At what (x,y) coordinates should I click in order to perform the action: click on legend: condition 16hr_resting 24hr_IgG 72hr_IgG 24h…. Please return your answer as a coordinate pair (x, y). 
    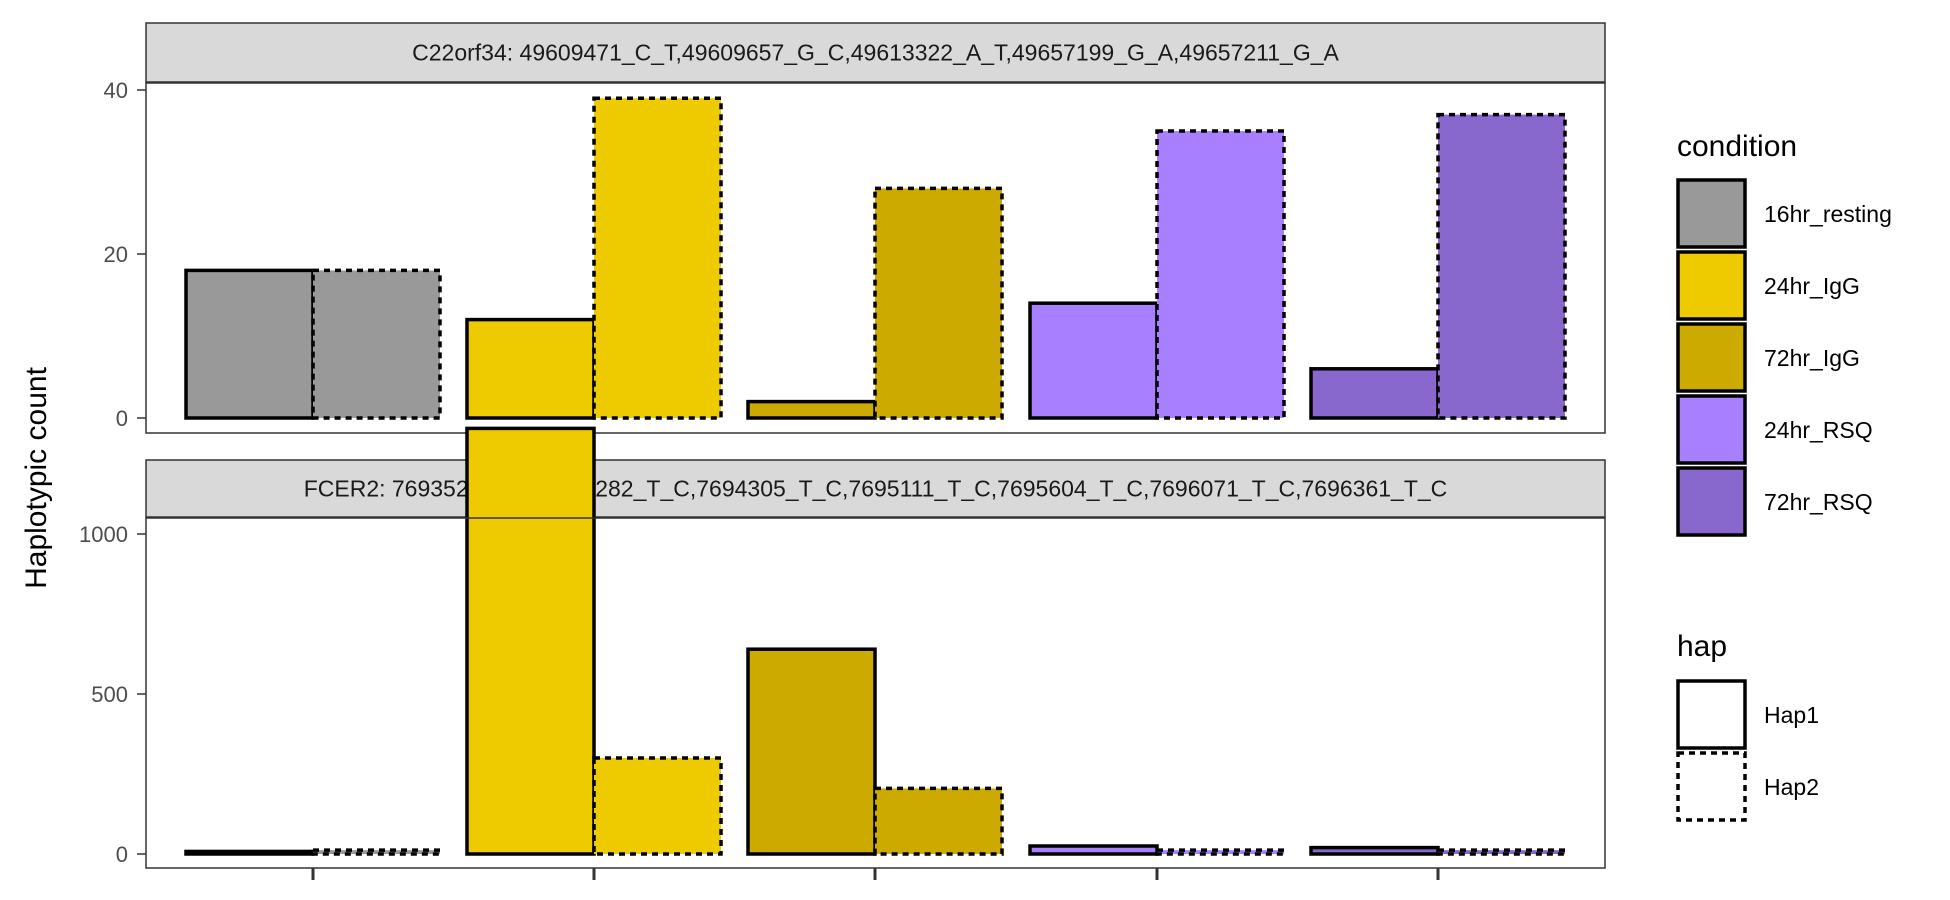
    Looking at the image, I should click on (1784, 476).